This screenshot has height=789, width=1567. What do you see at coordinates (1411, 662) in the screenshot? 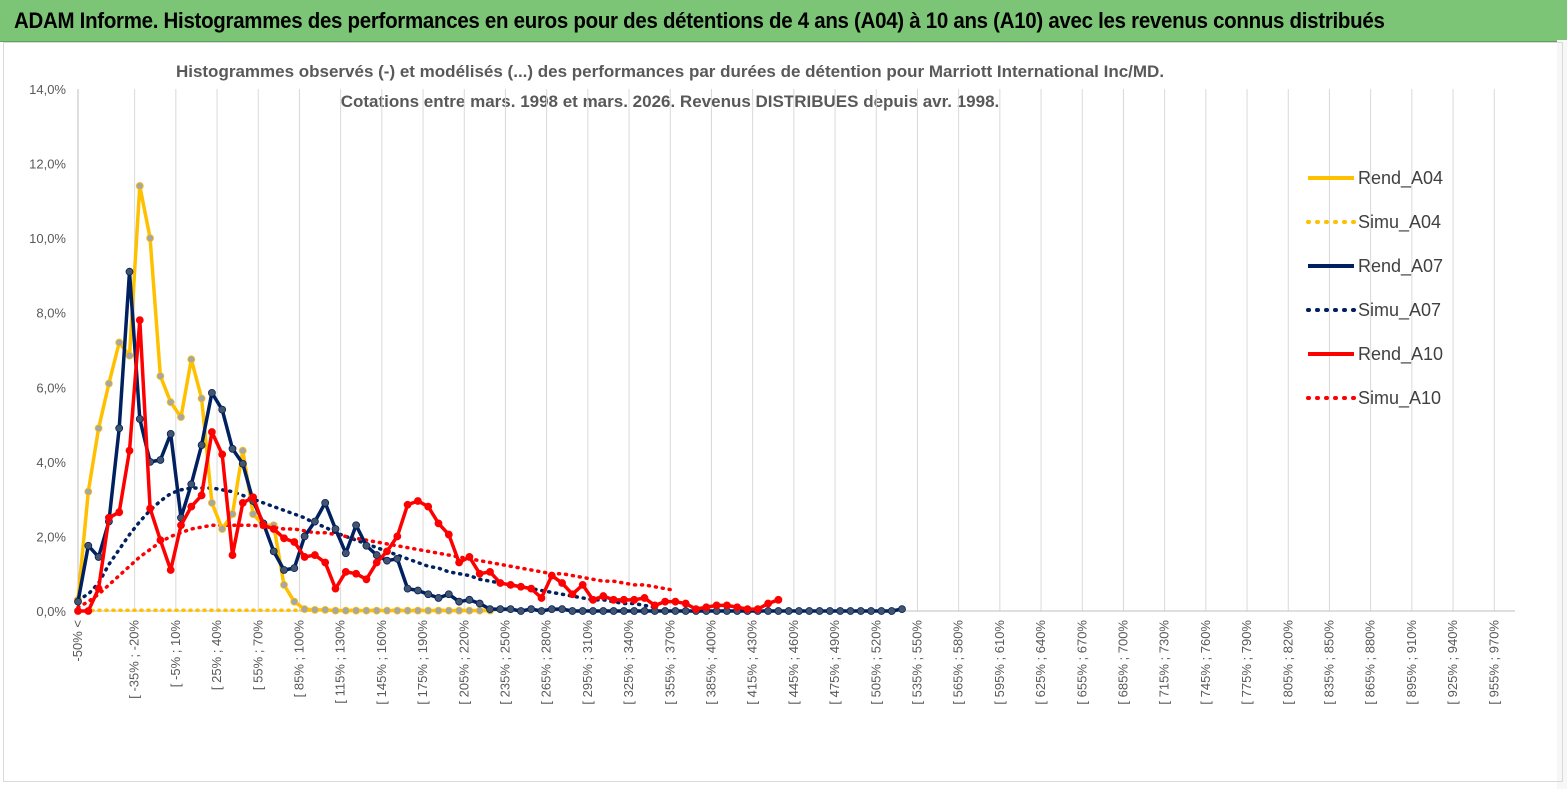
I see `x-tick-label: [ 895% ; 910%` at bounding box center [1411, 662].